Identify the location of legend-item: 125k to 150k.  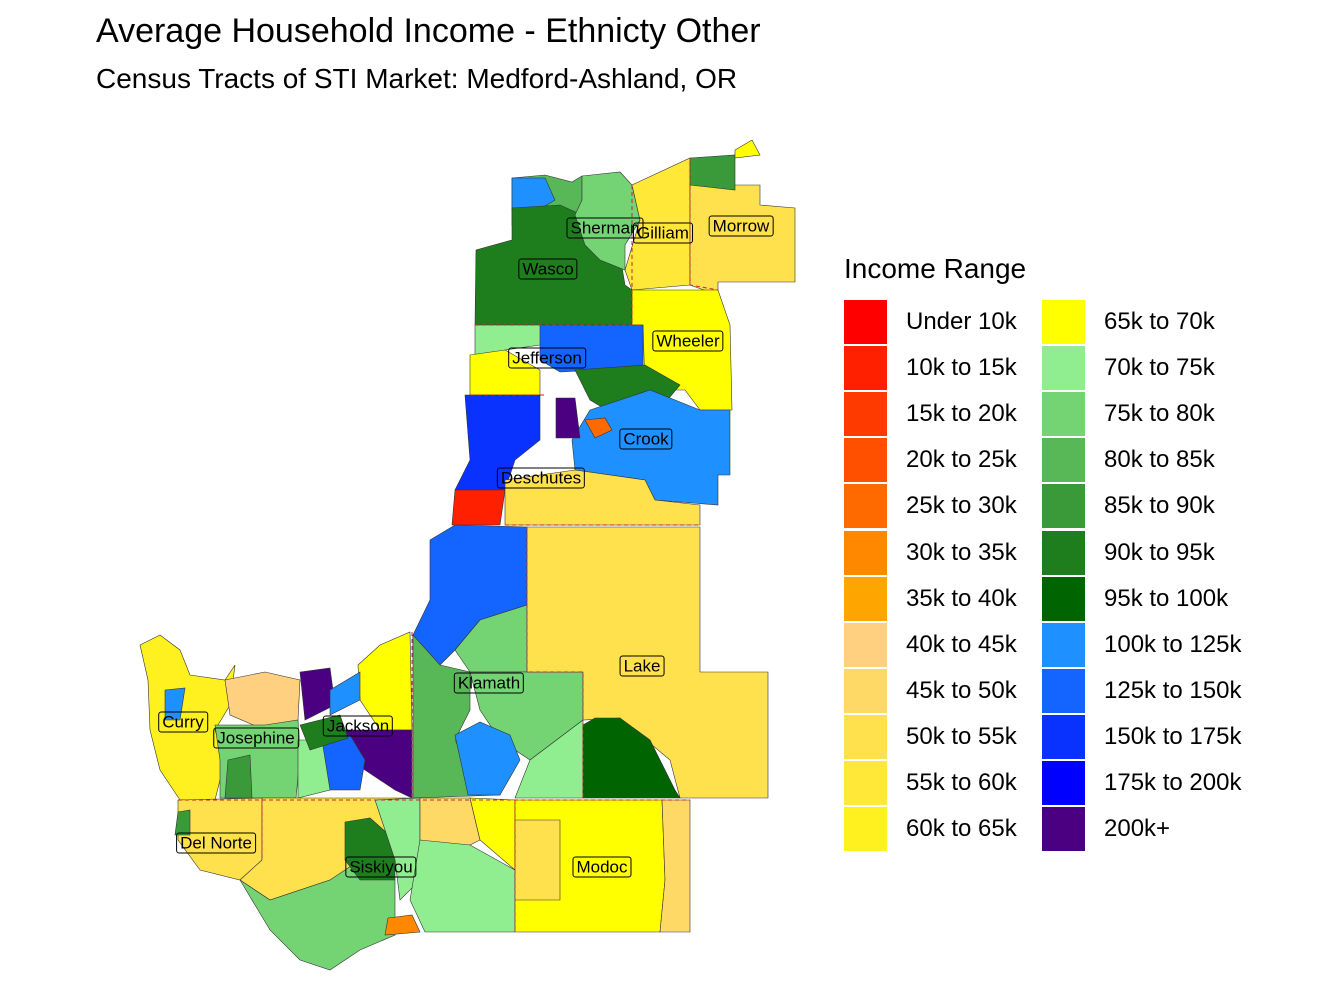
(1142, 690).